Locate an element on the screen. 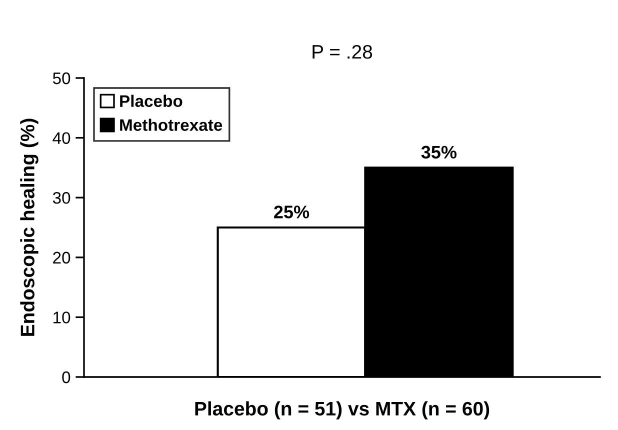  y-tick-label: 0 is located at coordinates (66, 377).